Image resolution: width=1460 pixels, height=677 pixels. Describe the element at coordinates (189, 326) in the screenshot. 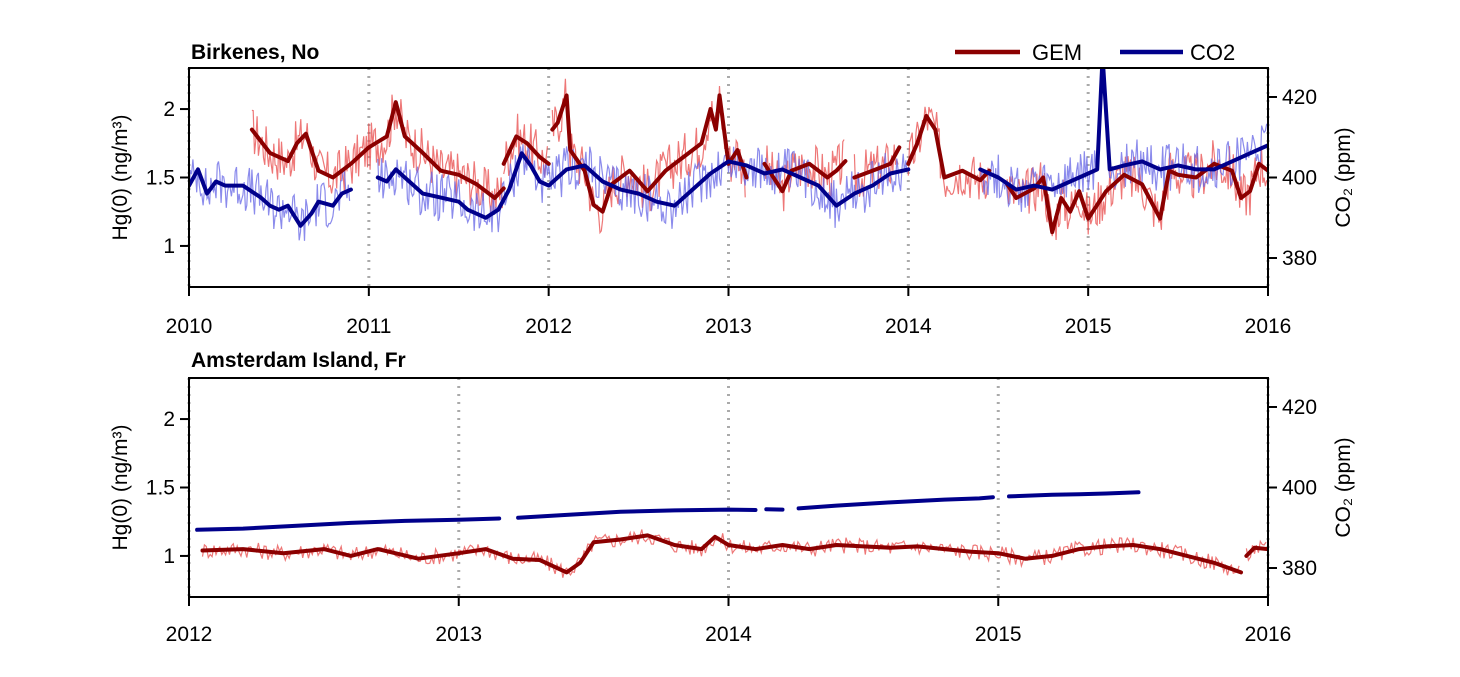

I see `x-tick-label: 2010` at that location.